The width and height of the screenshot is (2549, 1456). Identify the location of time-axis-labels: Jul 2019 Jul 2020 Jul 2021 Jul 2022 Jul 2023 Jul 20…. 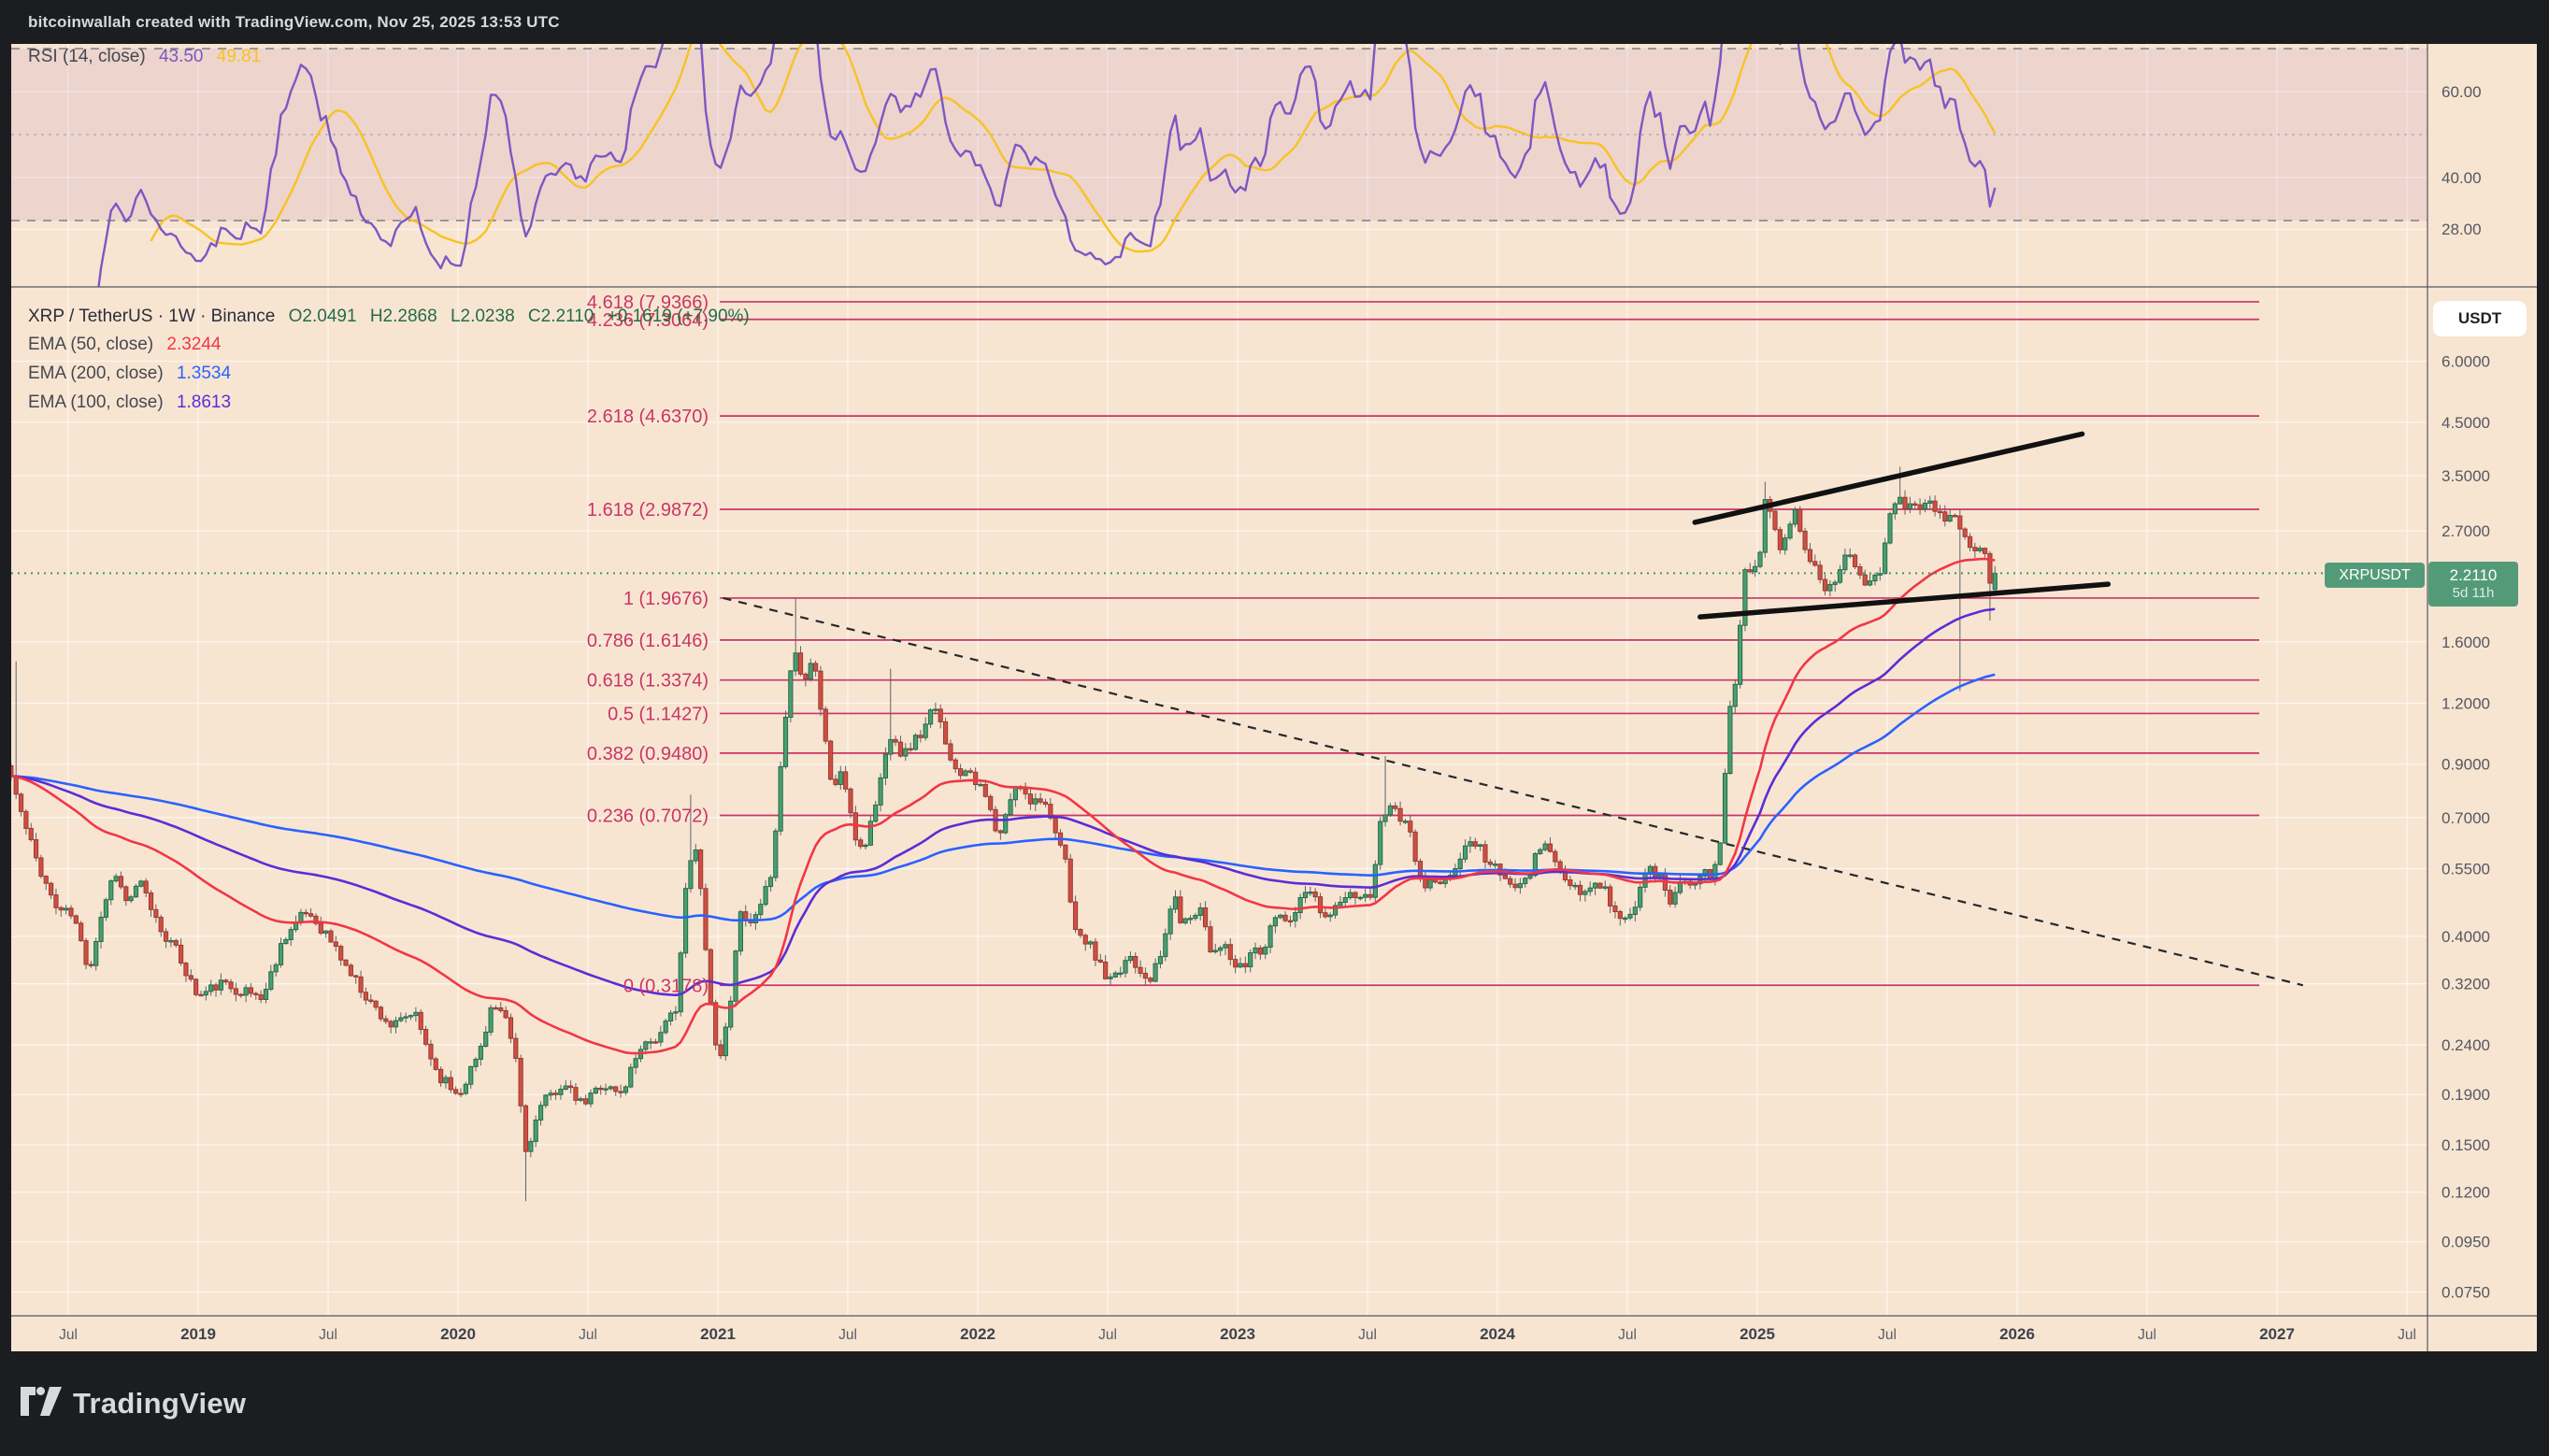
(1237, 1334).